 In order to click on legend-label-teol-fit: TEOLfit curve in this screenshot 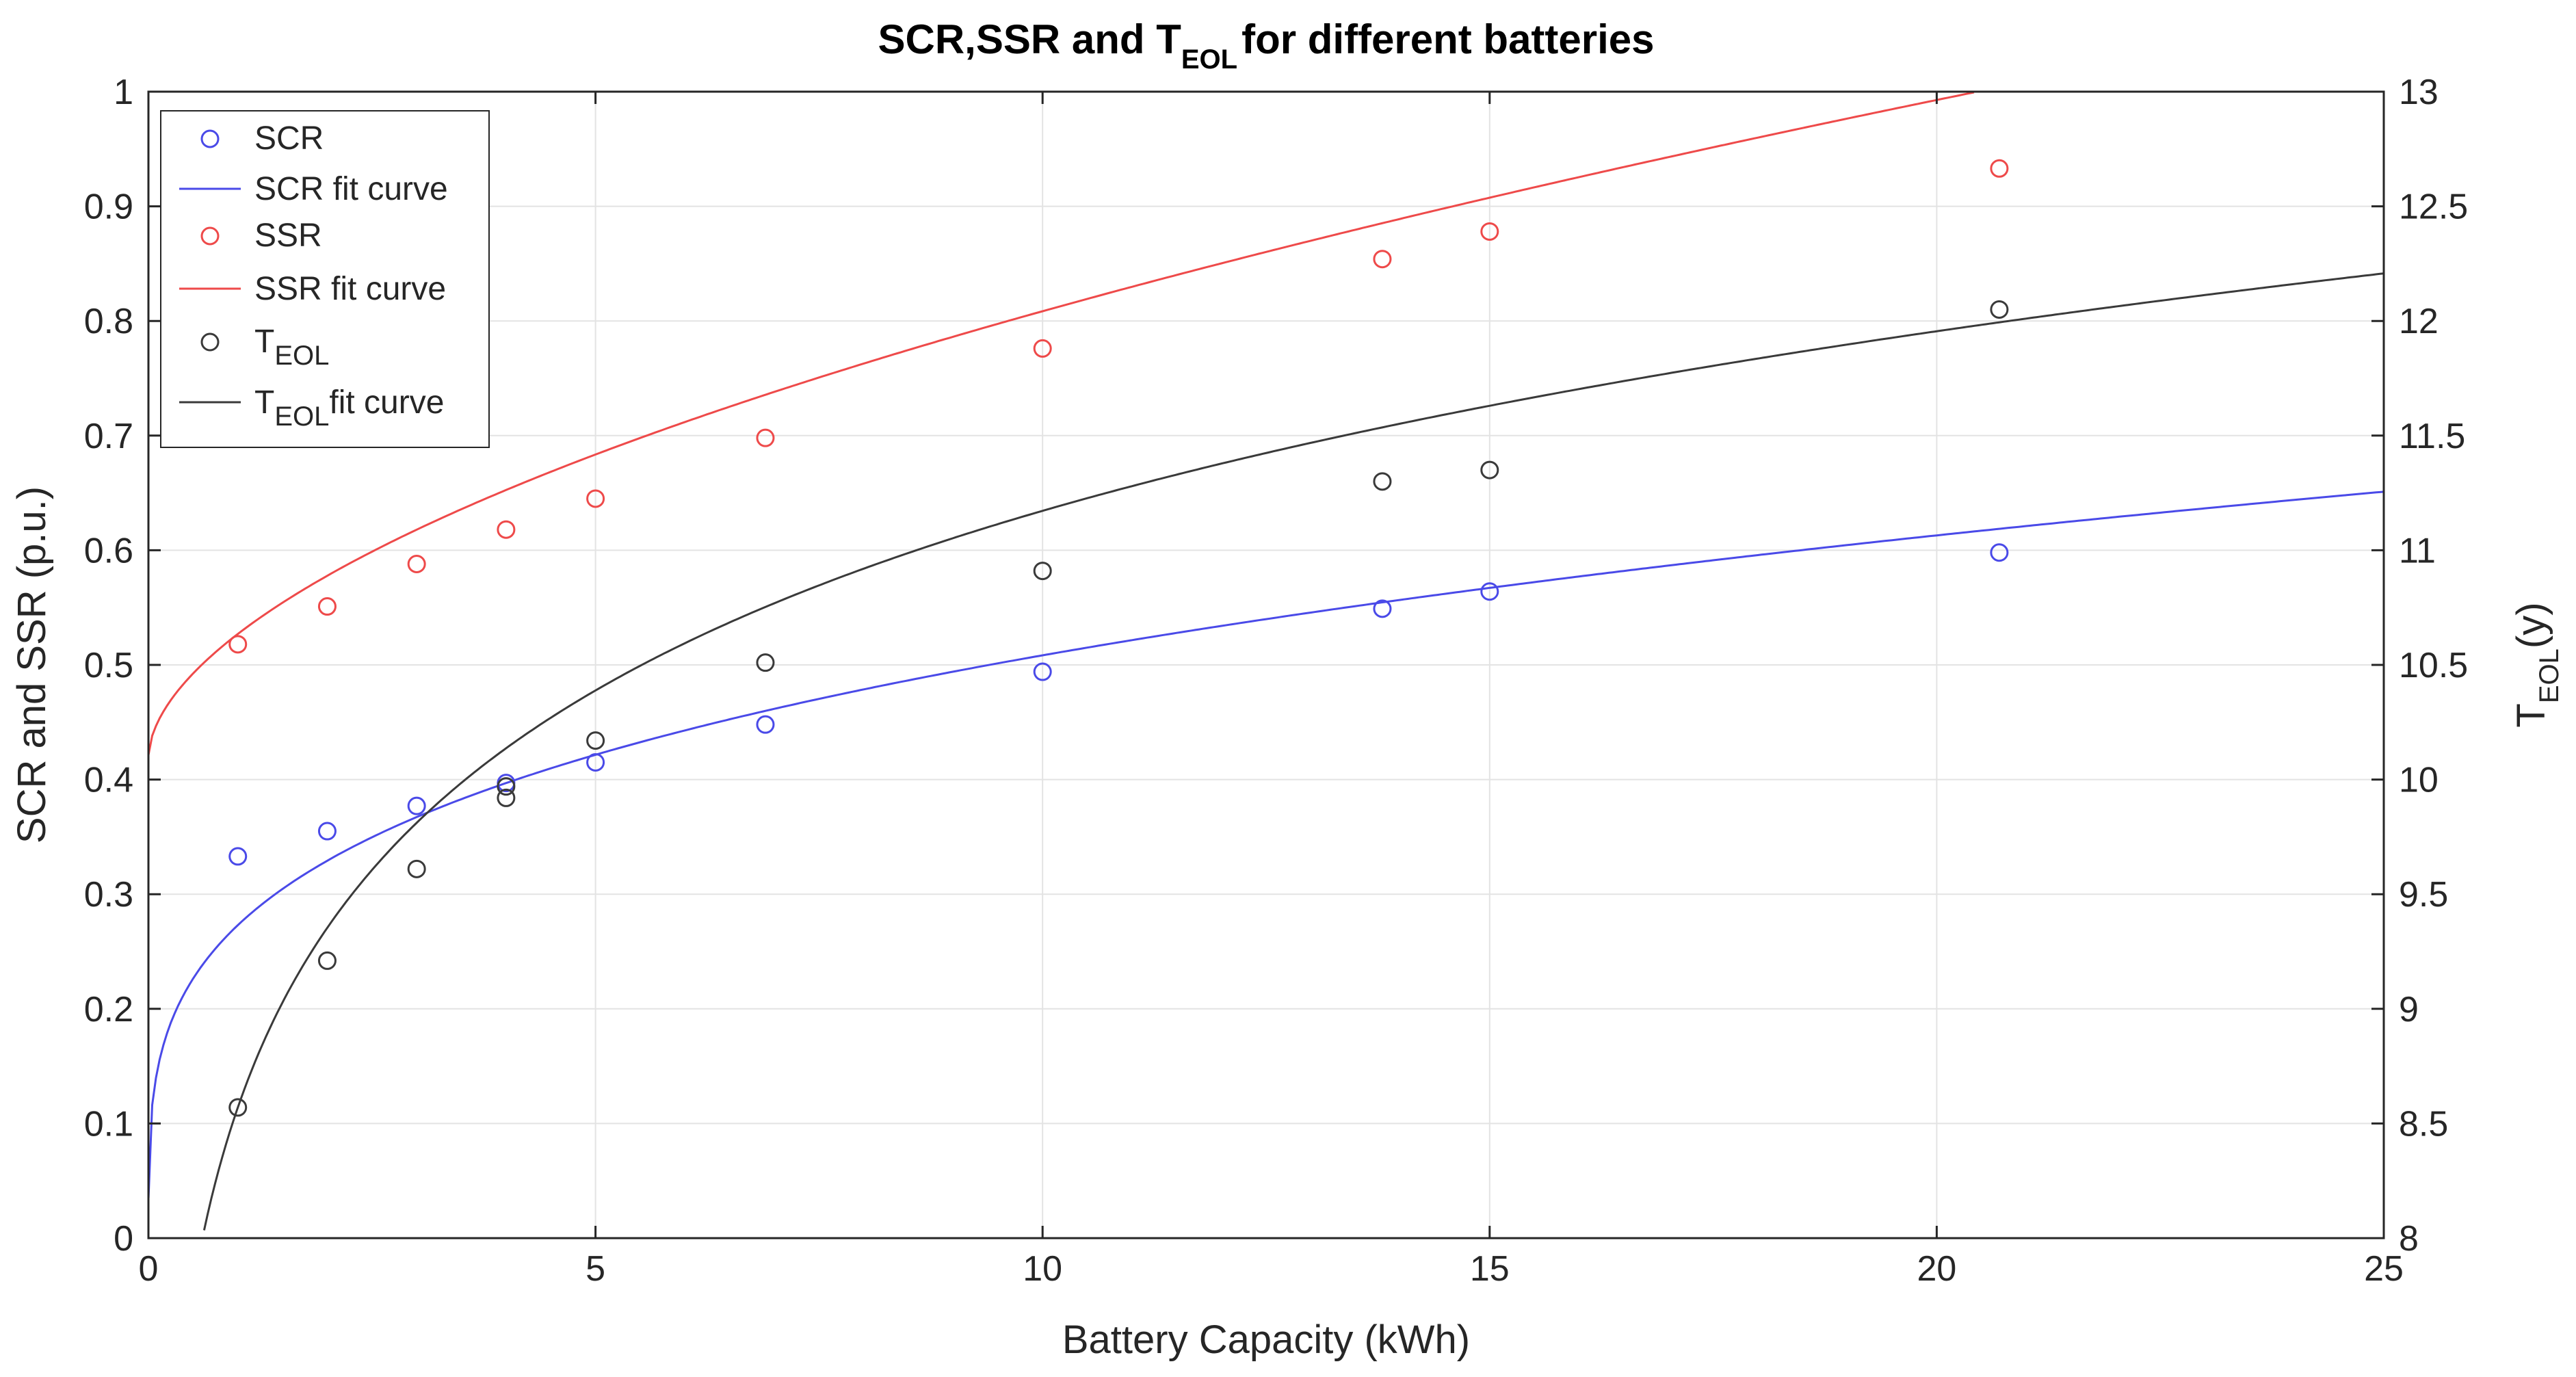, I will do `click(349, 408)`.